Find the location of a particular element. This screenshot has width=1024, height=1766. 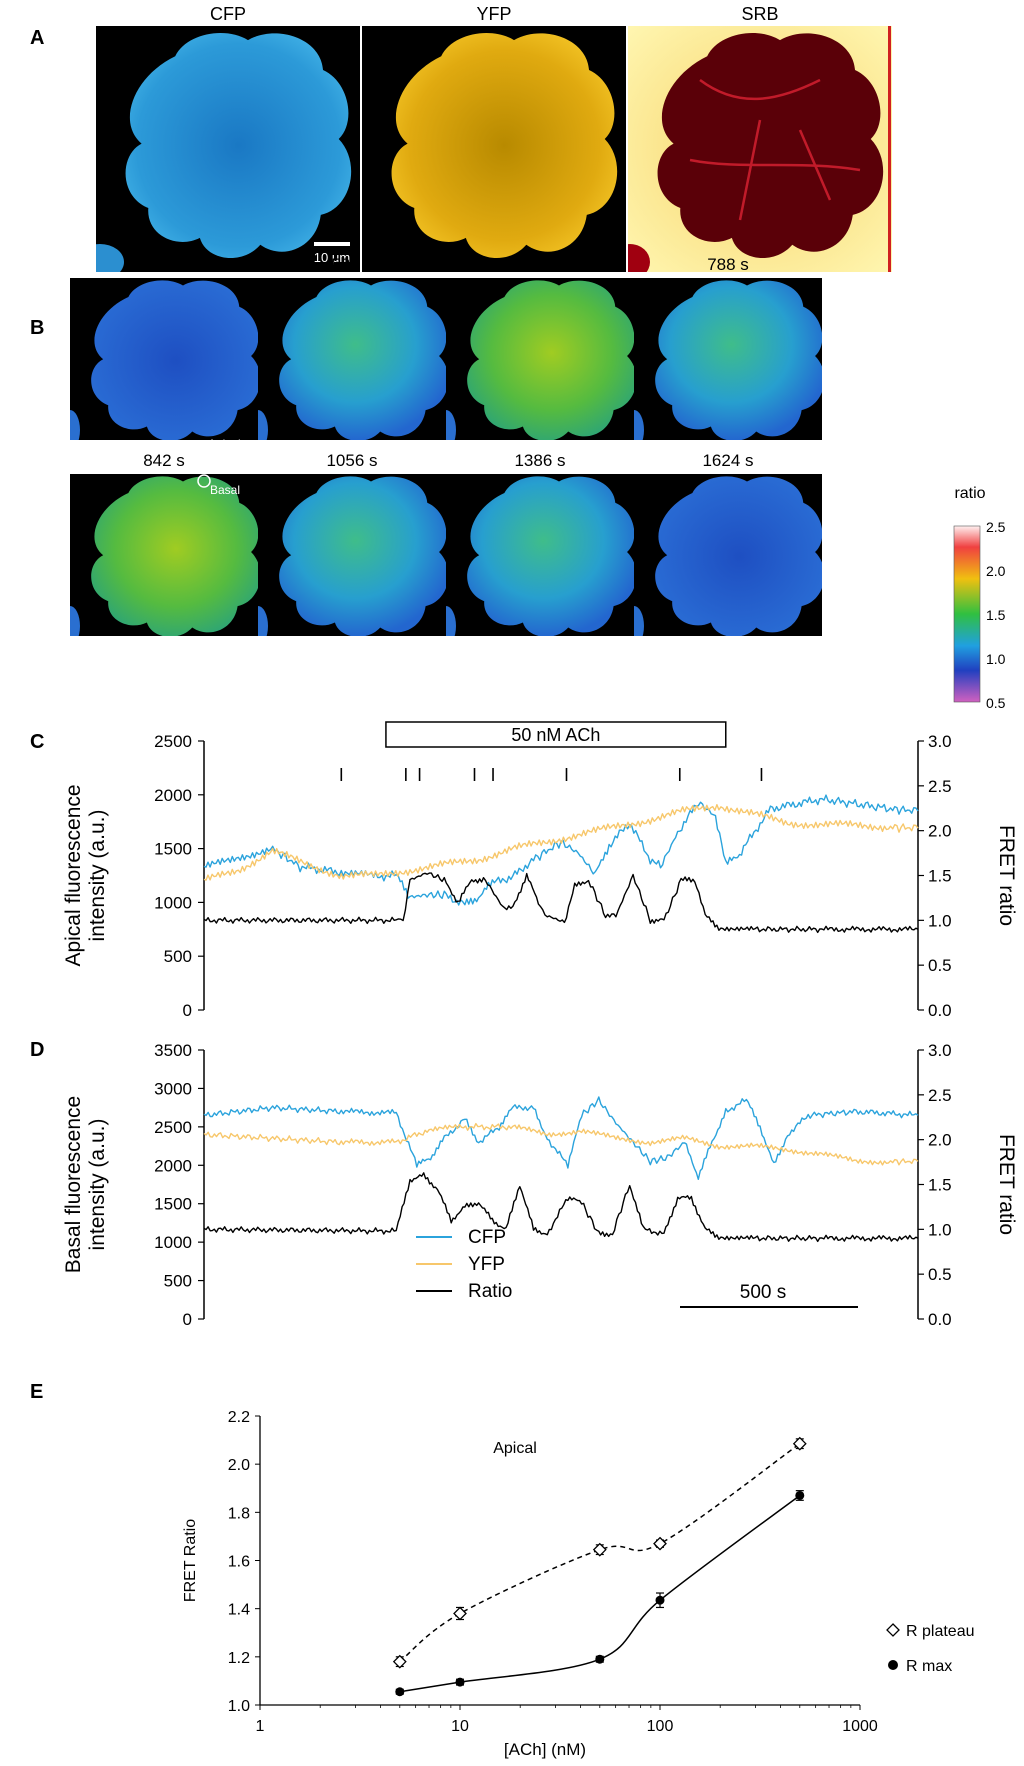

left-tick-label: 2000 is located at coordinates (173, 795).